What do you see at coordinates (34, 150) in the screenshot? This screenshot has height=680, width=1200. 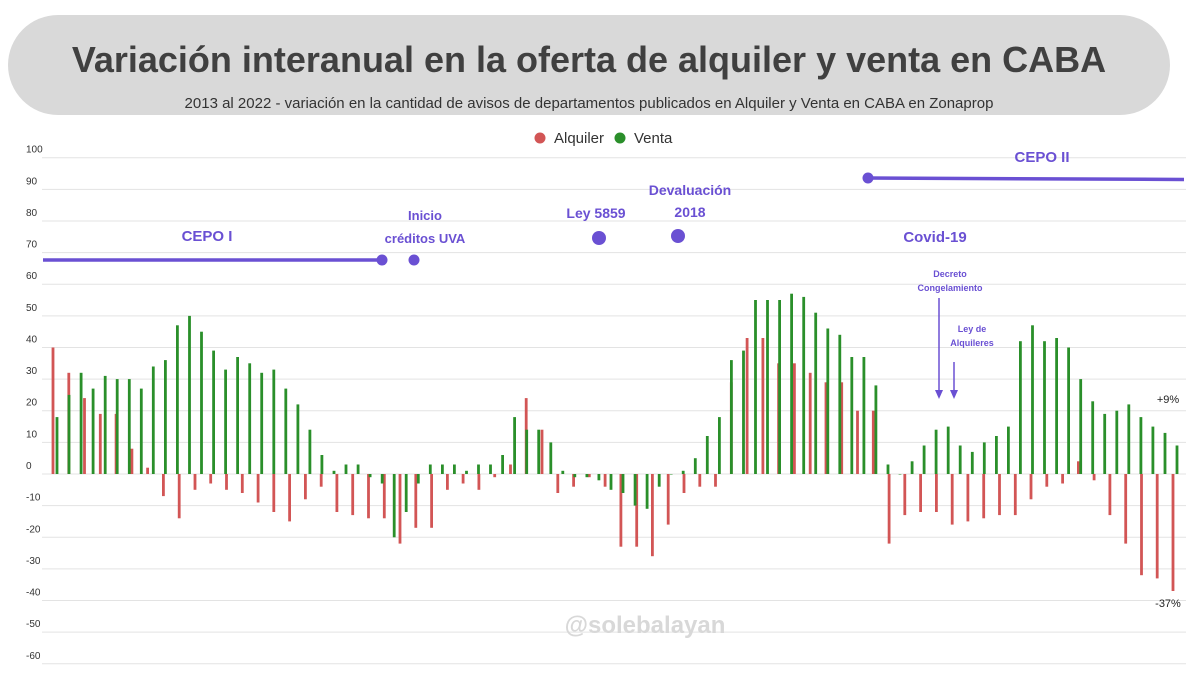 I see `y-tick-label: 100` at bounding box center [34, 150].